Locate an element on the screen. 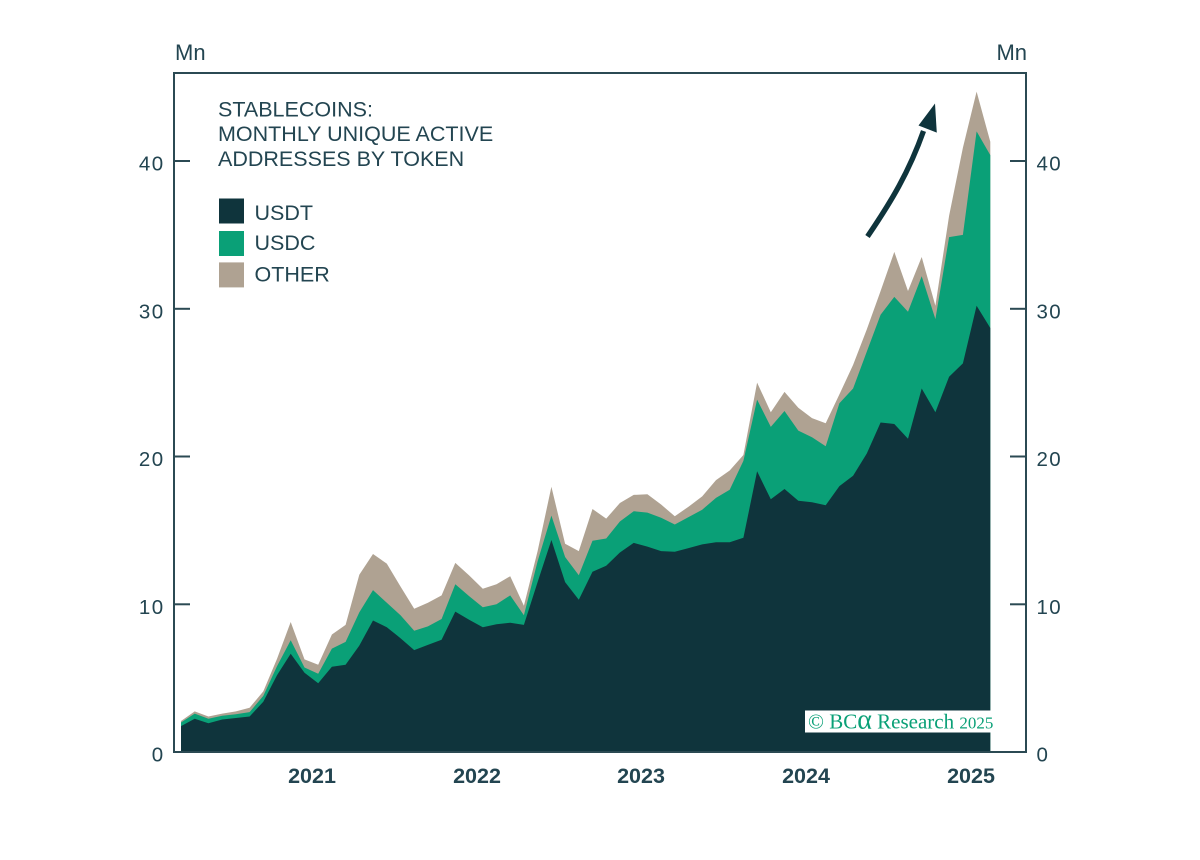  svg-text: 2025 is located at coordinates (971, 776).